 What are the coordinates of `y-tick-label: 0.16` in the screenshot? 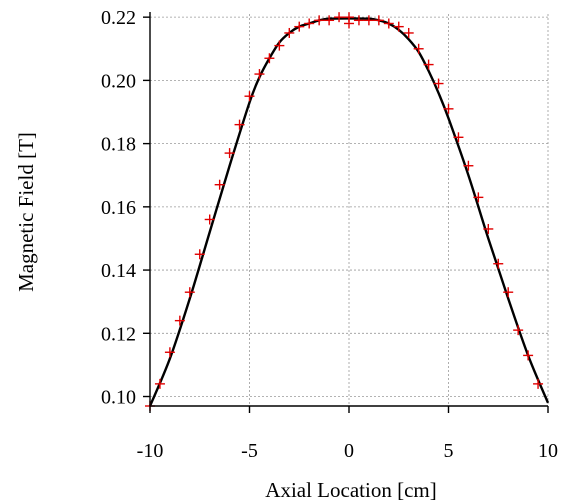 It's located at (118, 208).